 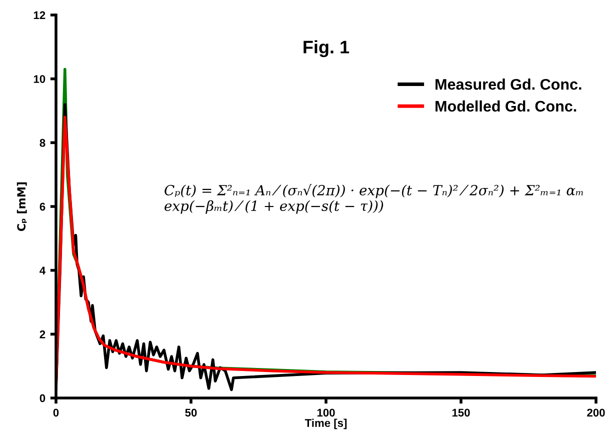 I want to click on y-tick-label: 0, so click(x=43, y=398).